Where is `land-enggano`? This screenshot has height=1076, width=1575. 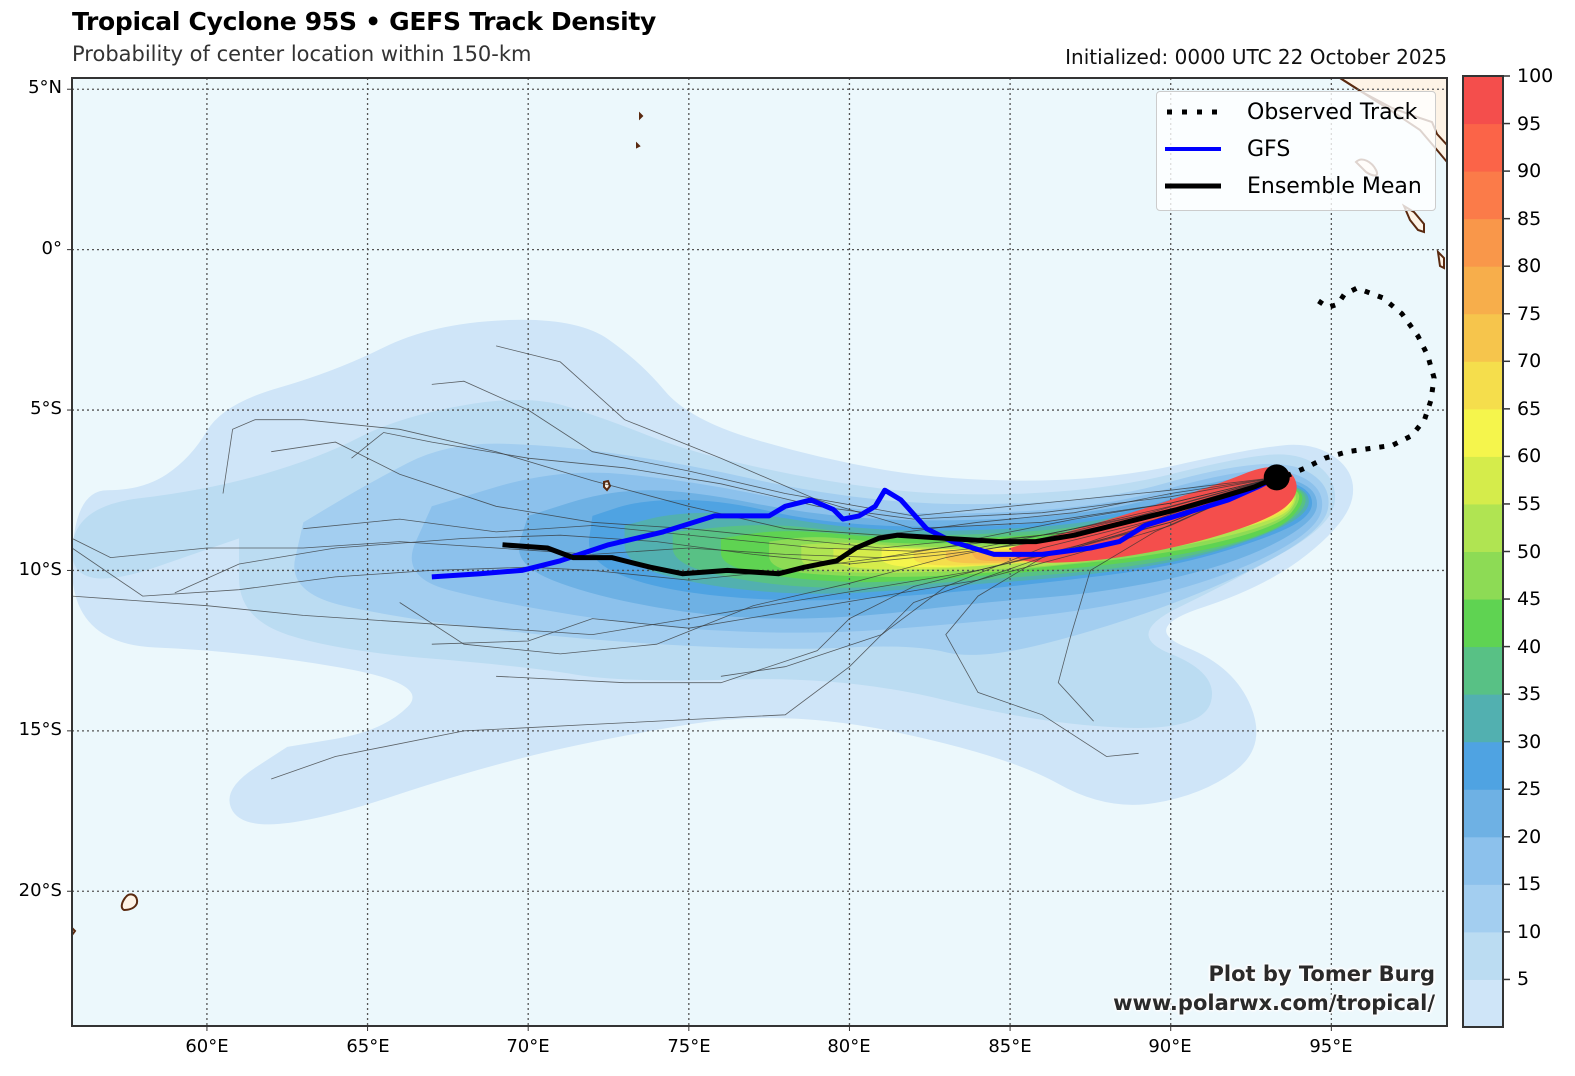
land-enggano is located at coordinates (1440, 259).